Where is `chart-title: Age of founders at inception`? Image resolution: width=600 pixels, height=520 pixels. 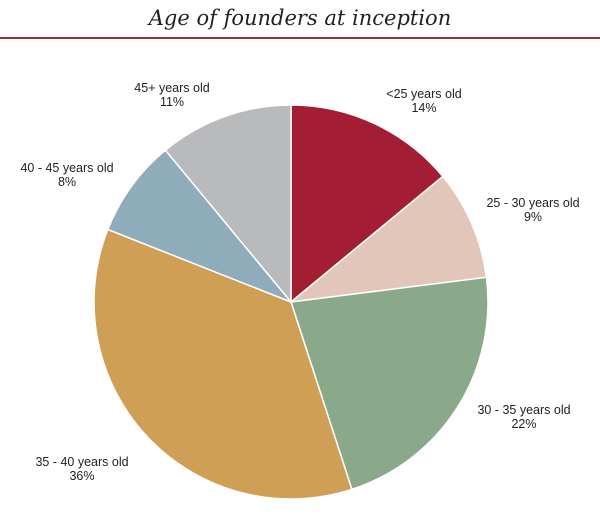
chart-title: Age of founders at inception is located at coordinates (300, 18).